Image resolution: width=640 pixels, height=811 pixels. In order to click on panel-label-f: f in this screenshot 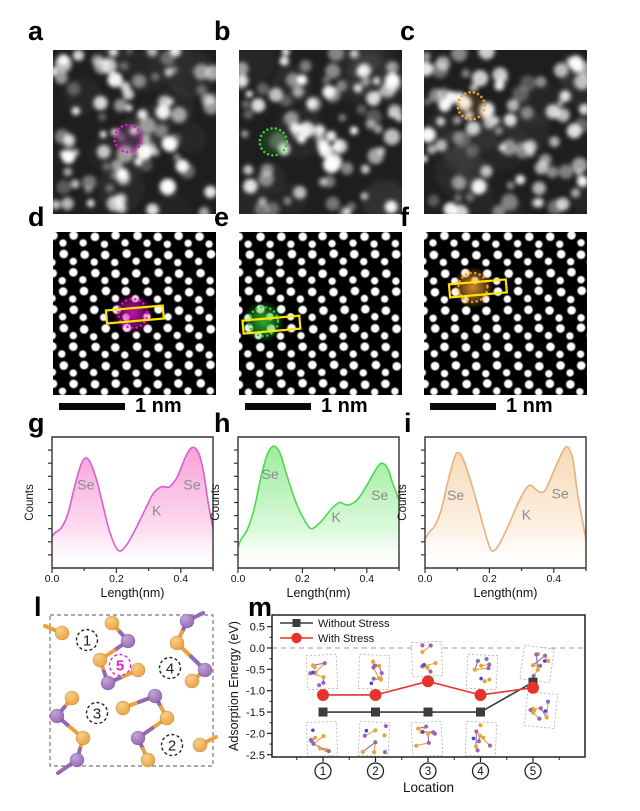, I will do `click(404, 217)`.